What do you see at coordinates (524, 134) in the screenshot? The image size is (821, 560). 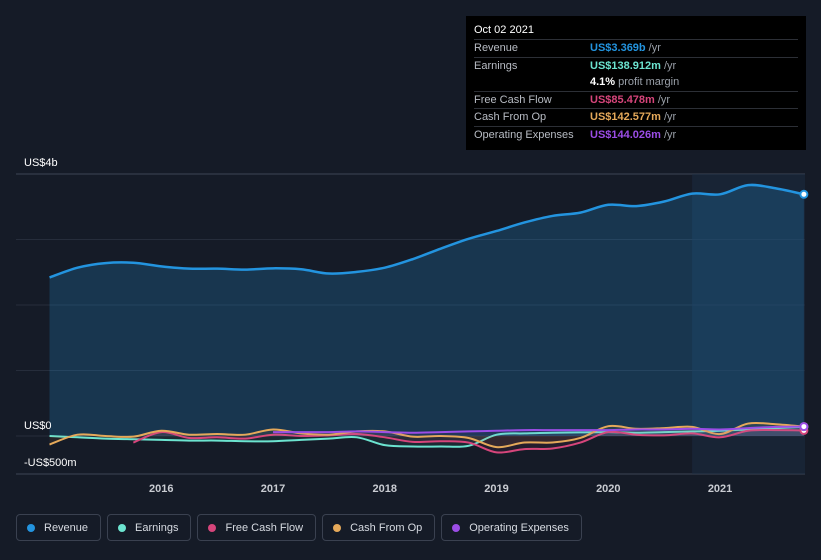 I see `tooltip-label: Operating Expenses` at bounding box center [524, 134].